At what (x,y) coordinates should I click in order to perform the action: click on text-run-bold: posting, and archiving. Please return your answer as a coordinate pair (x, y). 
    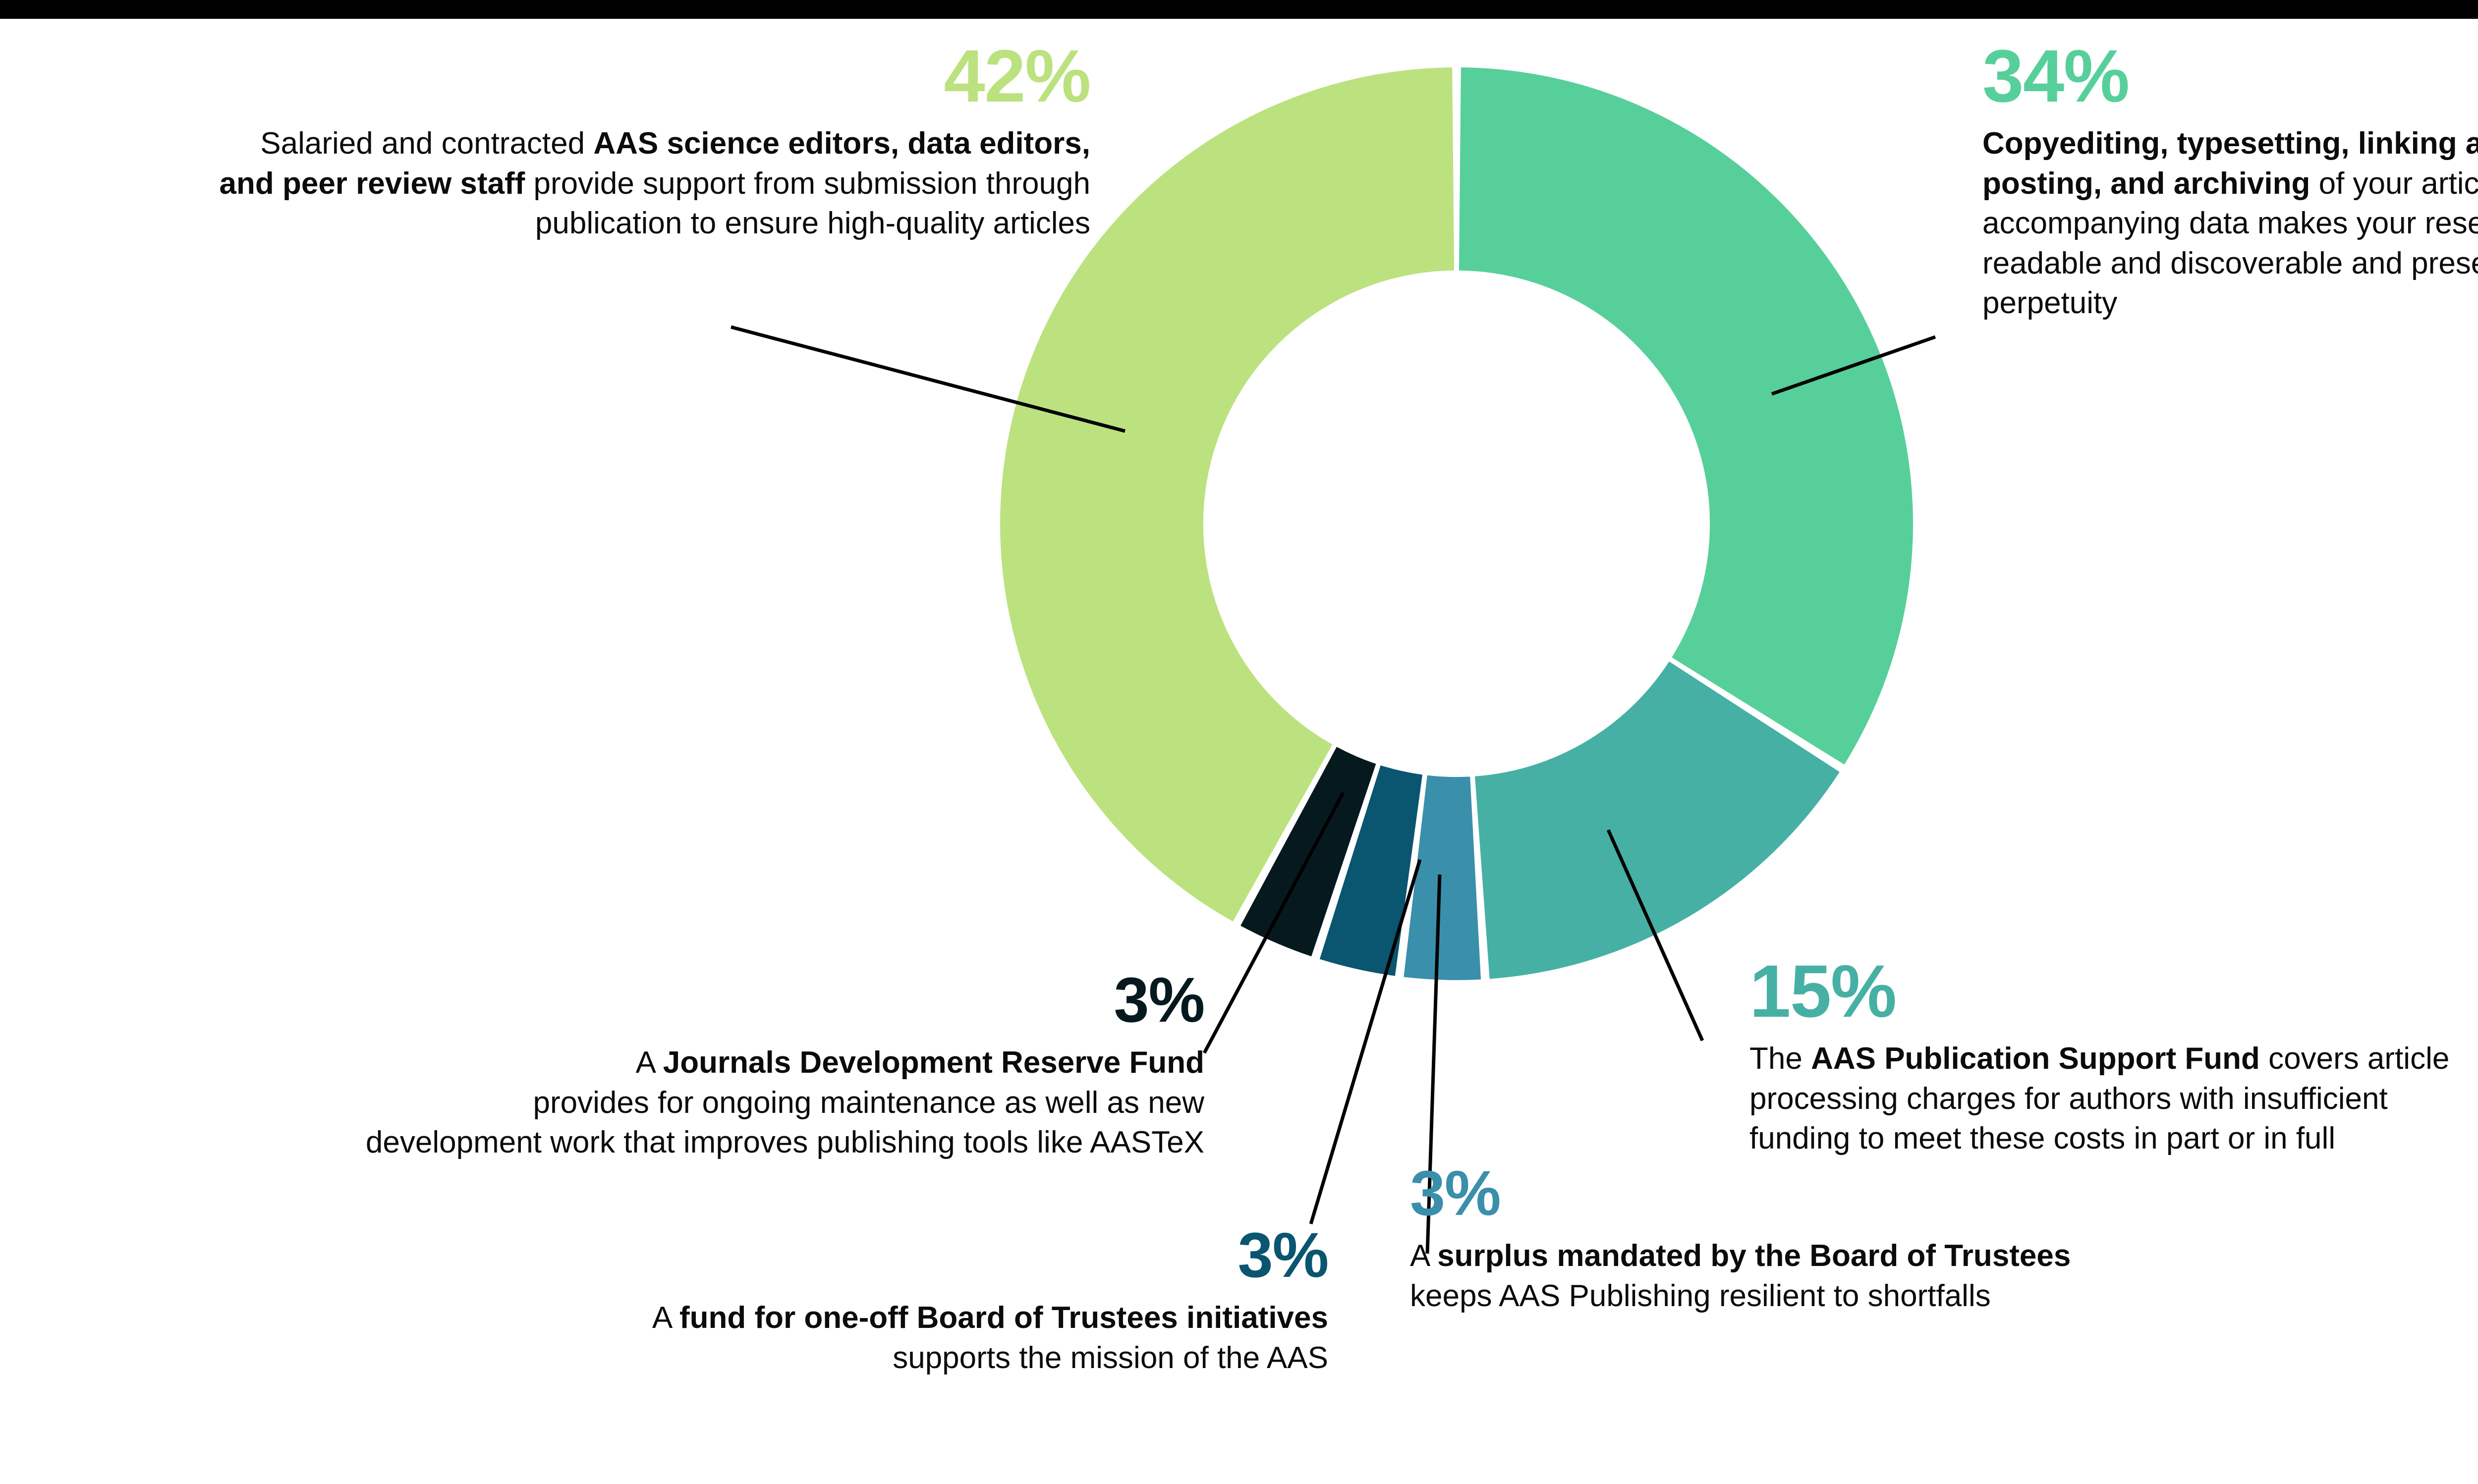
    Looking at the image, I should click on (2146, 183).